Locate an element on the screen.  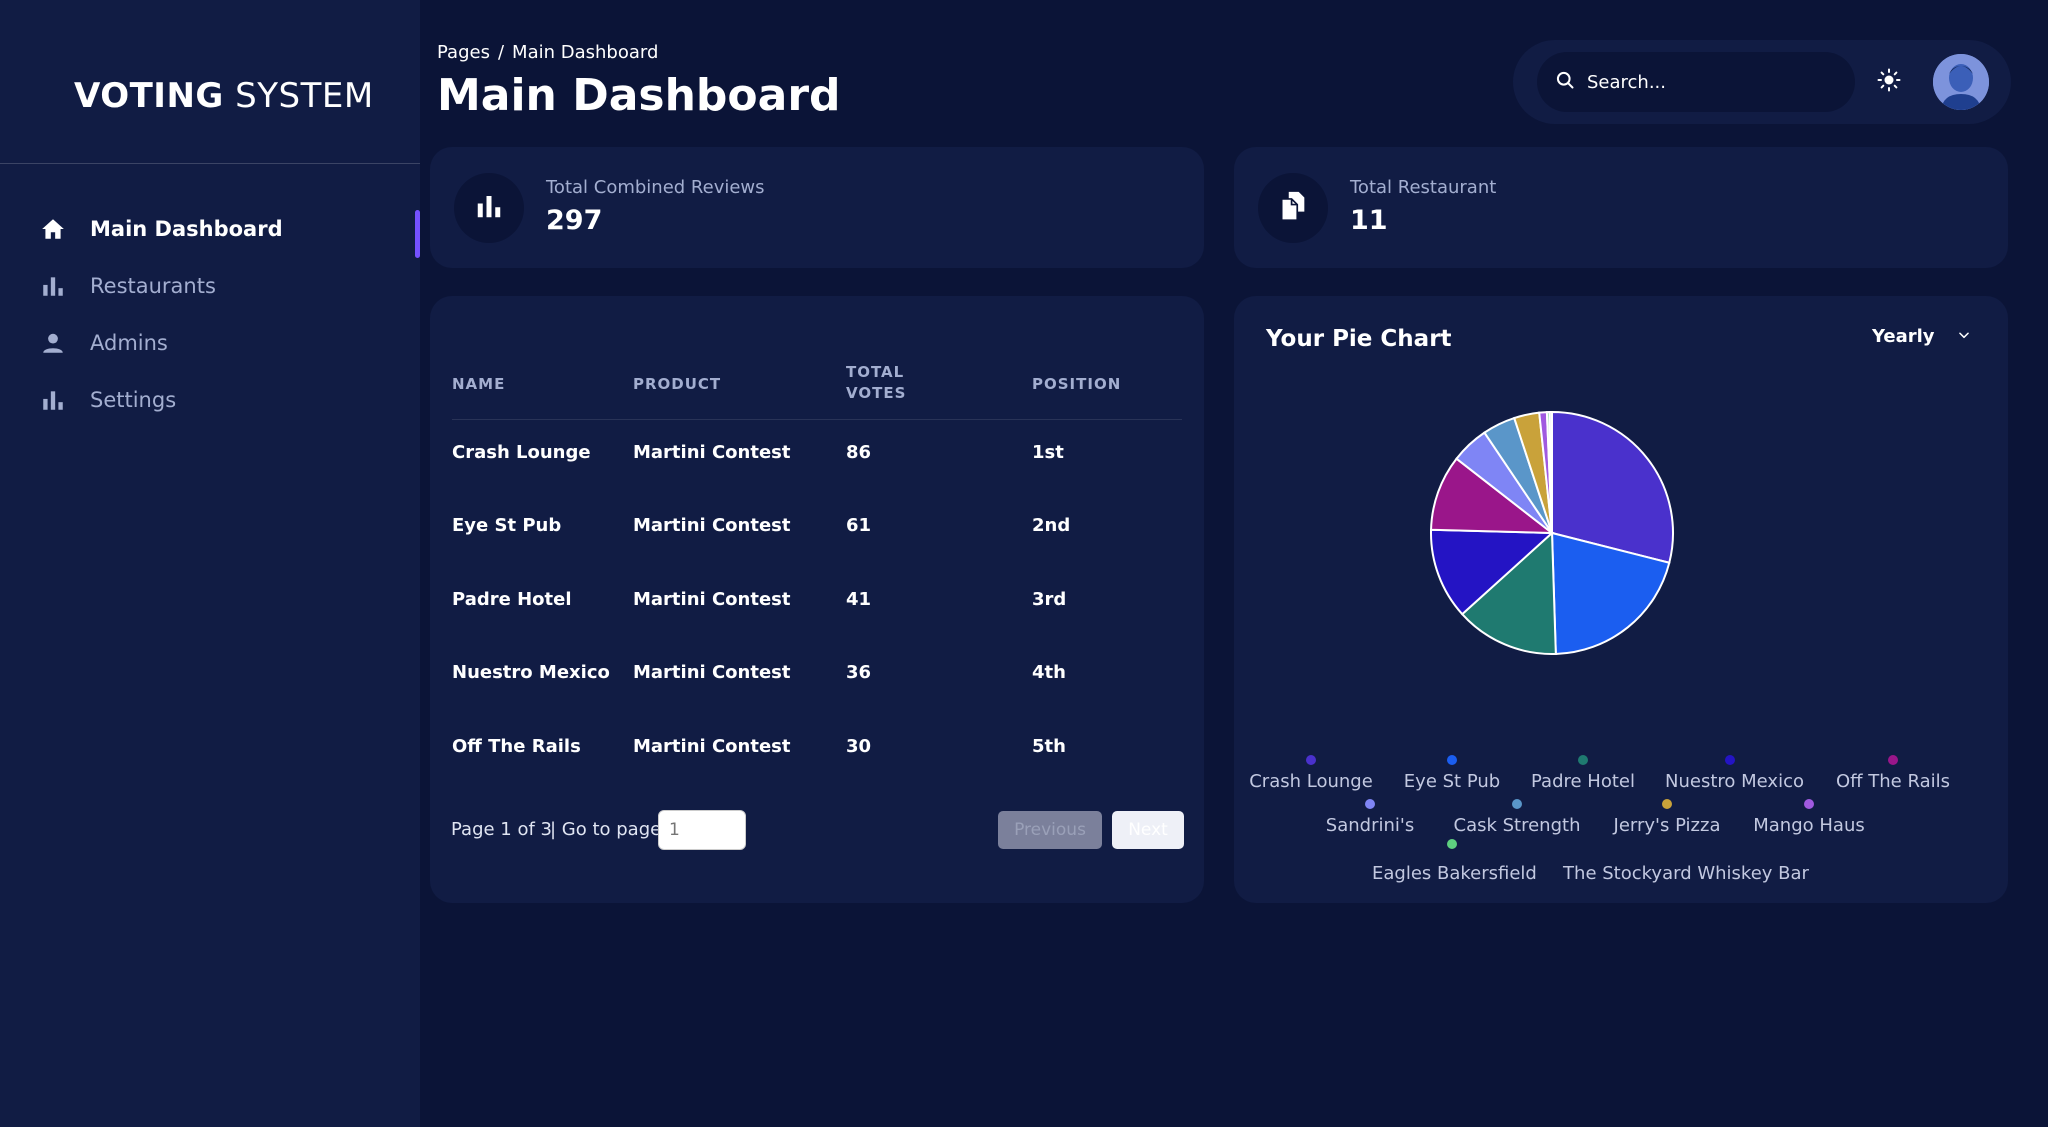
sidebar-item-label: Settings is located at coordinates (133, 399).